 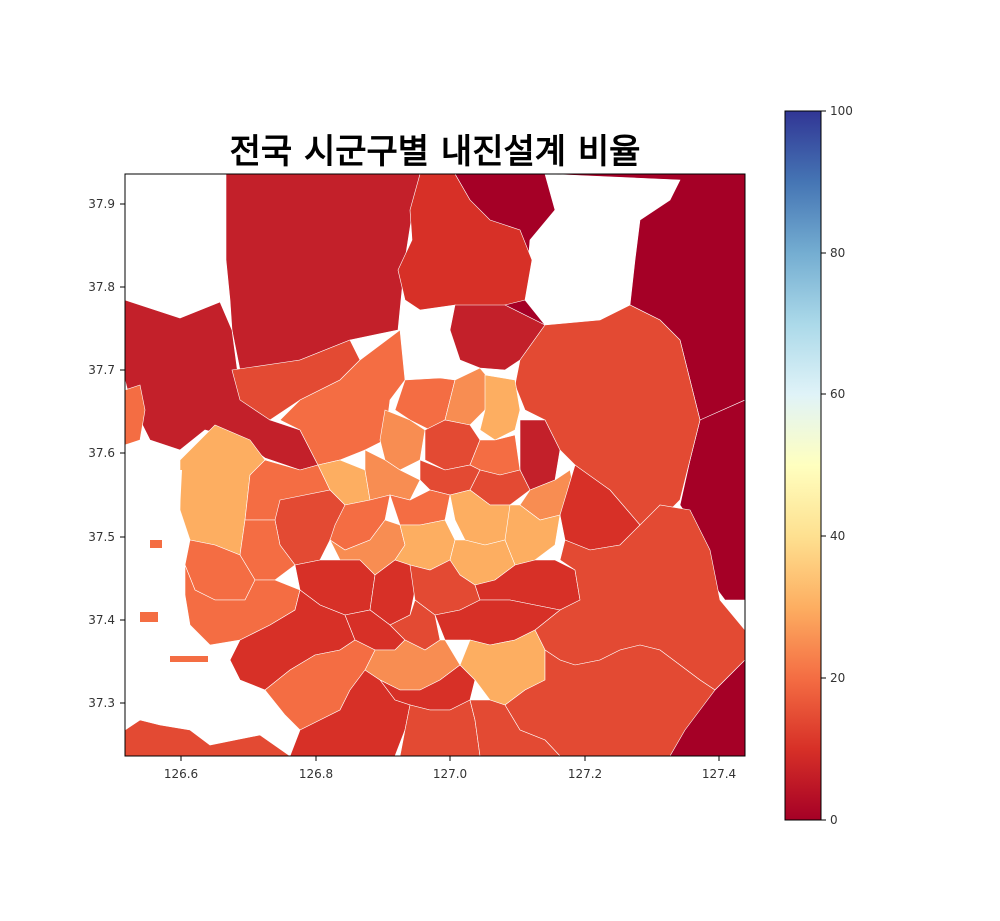 I want to click on colorbar-tick-label: 20, so click(x=837, y=678).